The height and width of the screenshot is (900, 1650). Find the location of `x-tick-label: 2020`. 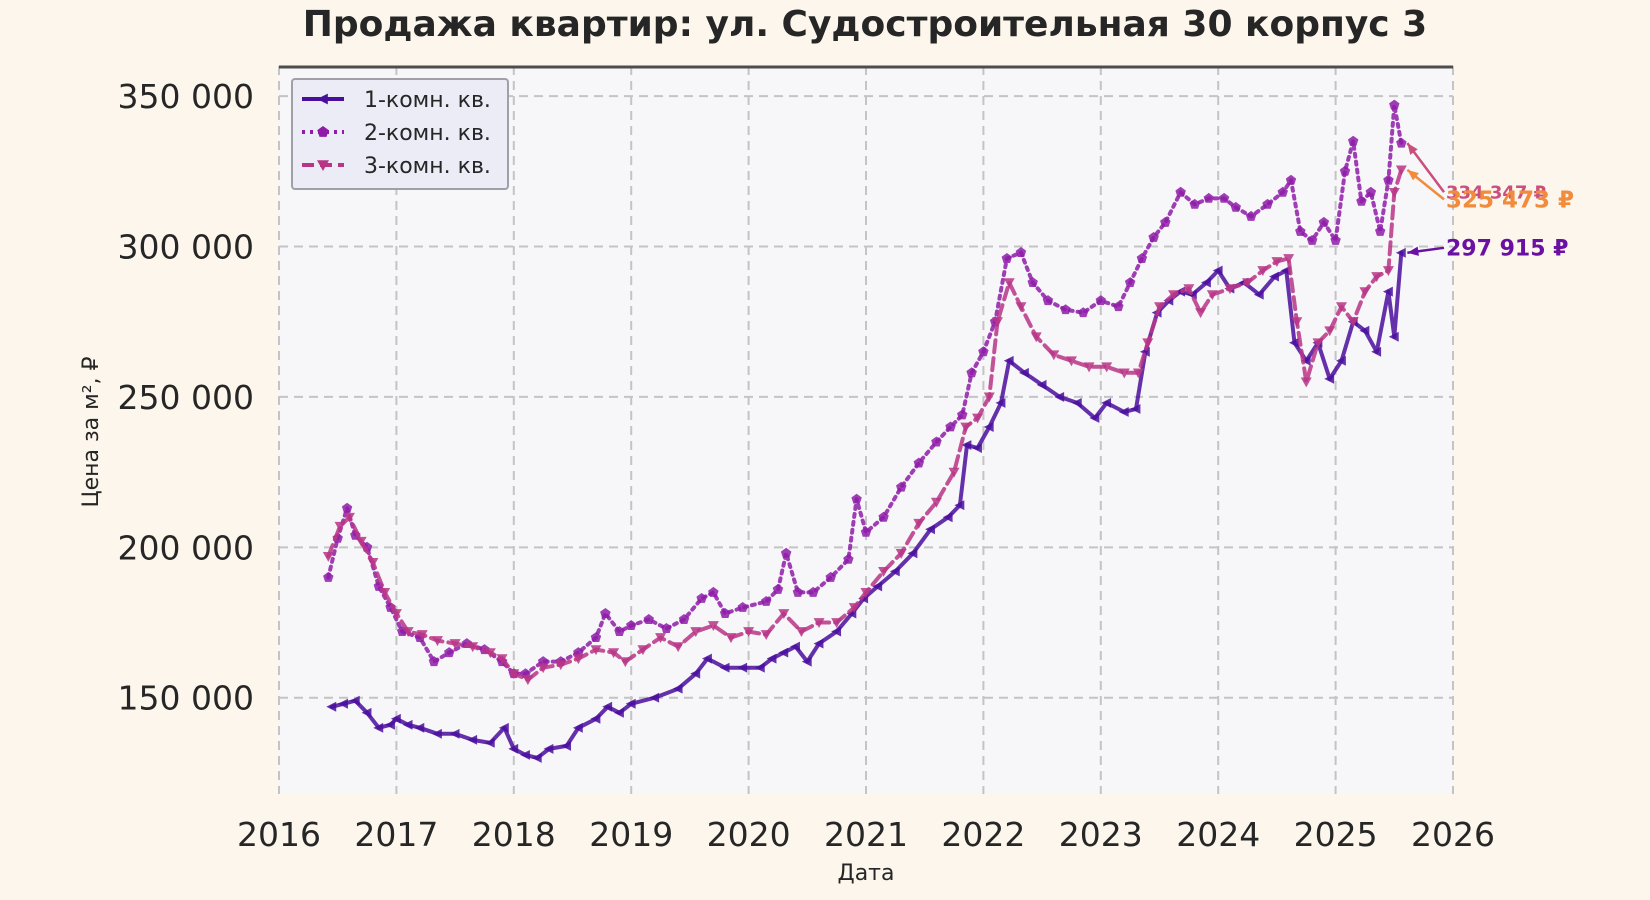

x-tick-label: 2020 is located at coordinates (749, 834).